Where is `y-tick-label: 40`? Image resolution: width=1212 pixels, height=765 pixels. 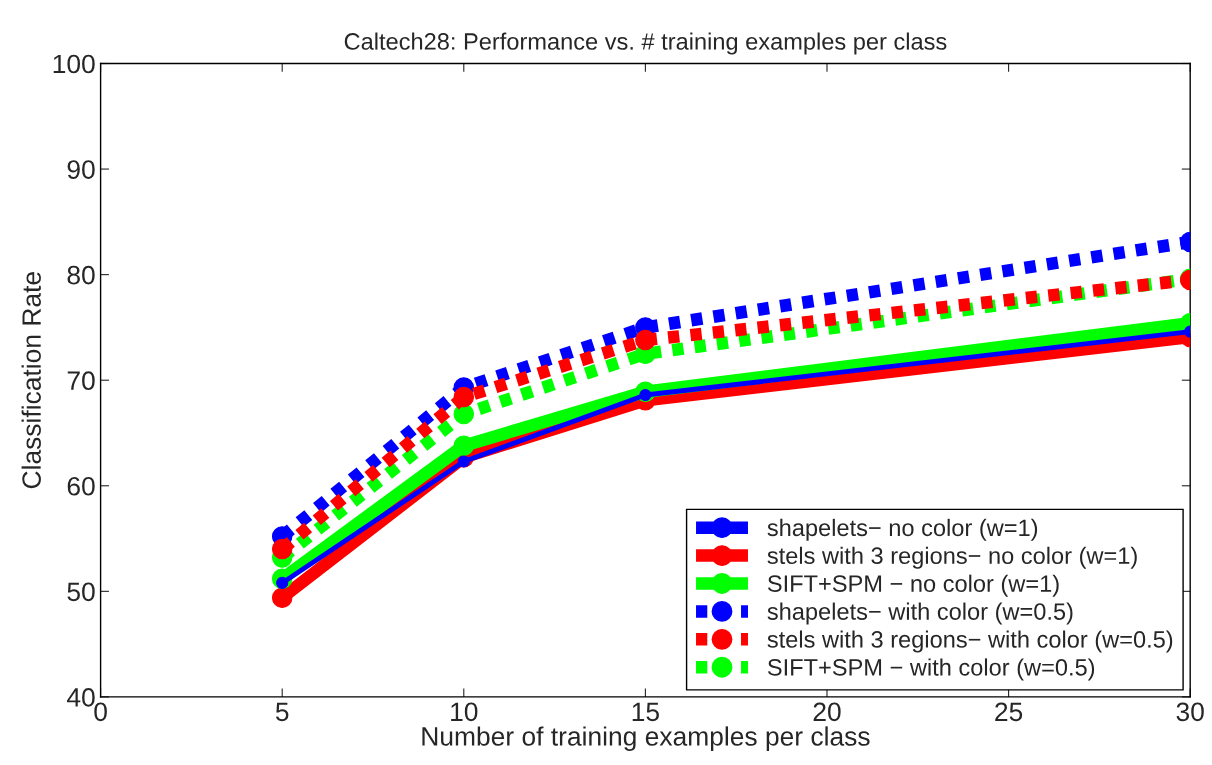 y-tick-label: 40 is located at coordinates (80, 697).